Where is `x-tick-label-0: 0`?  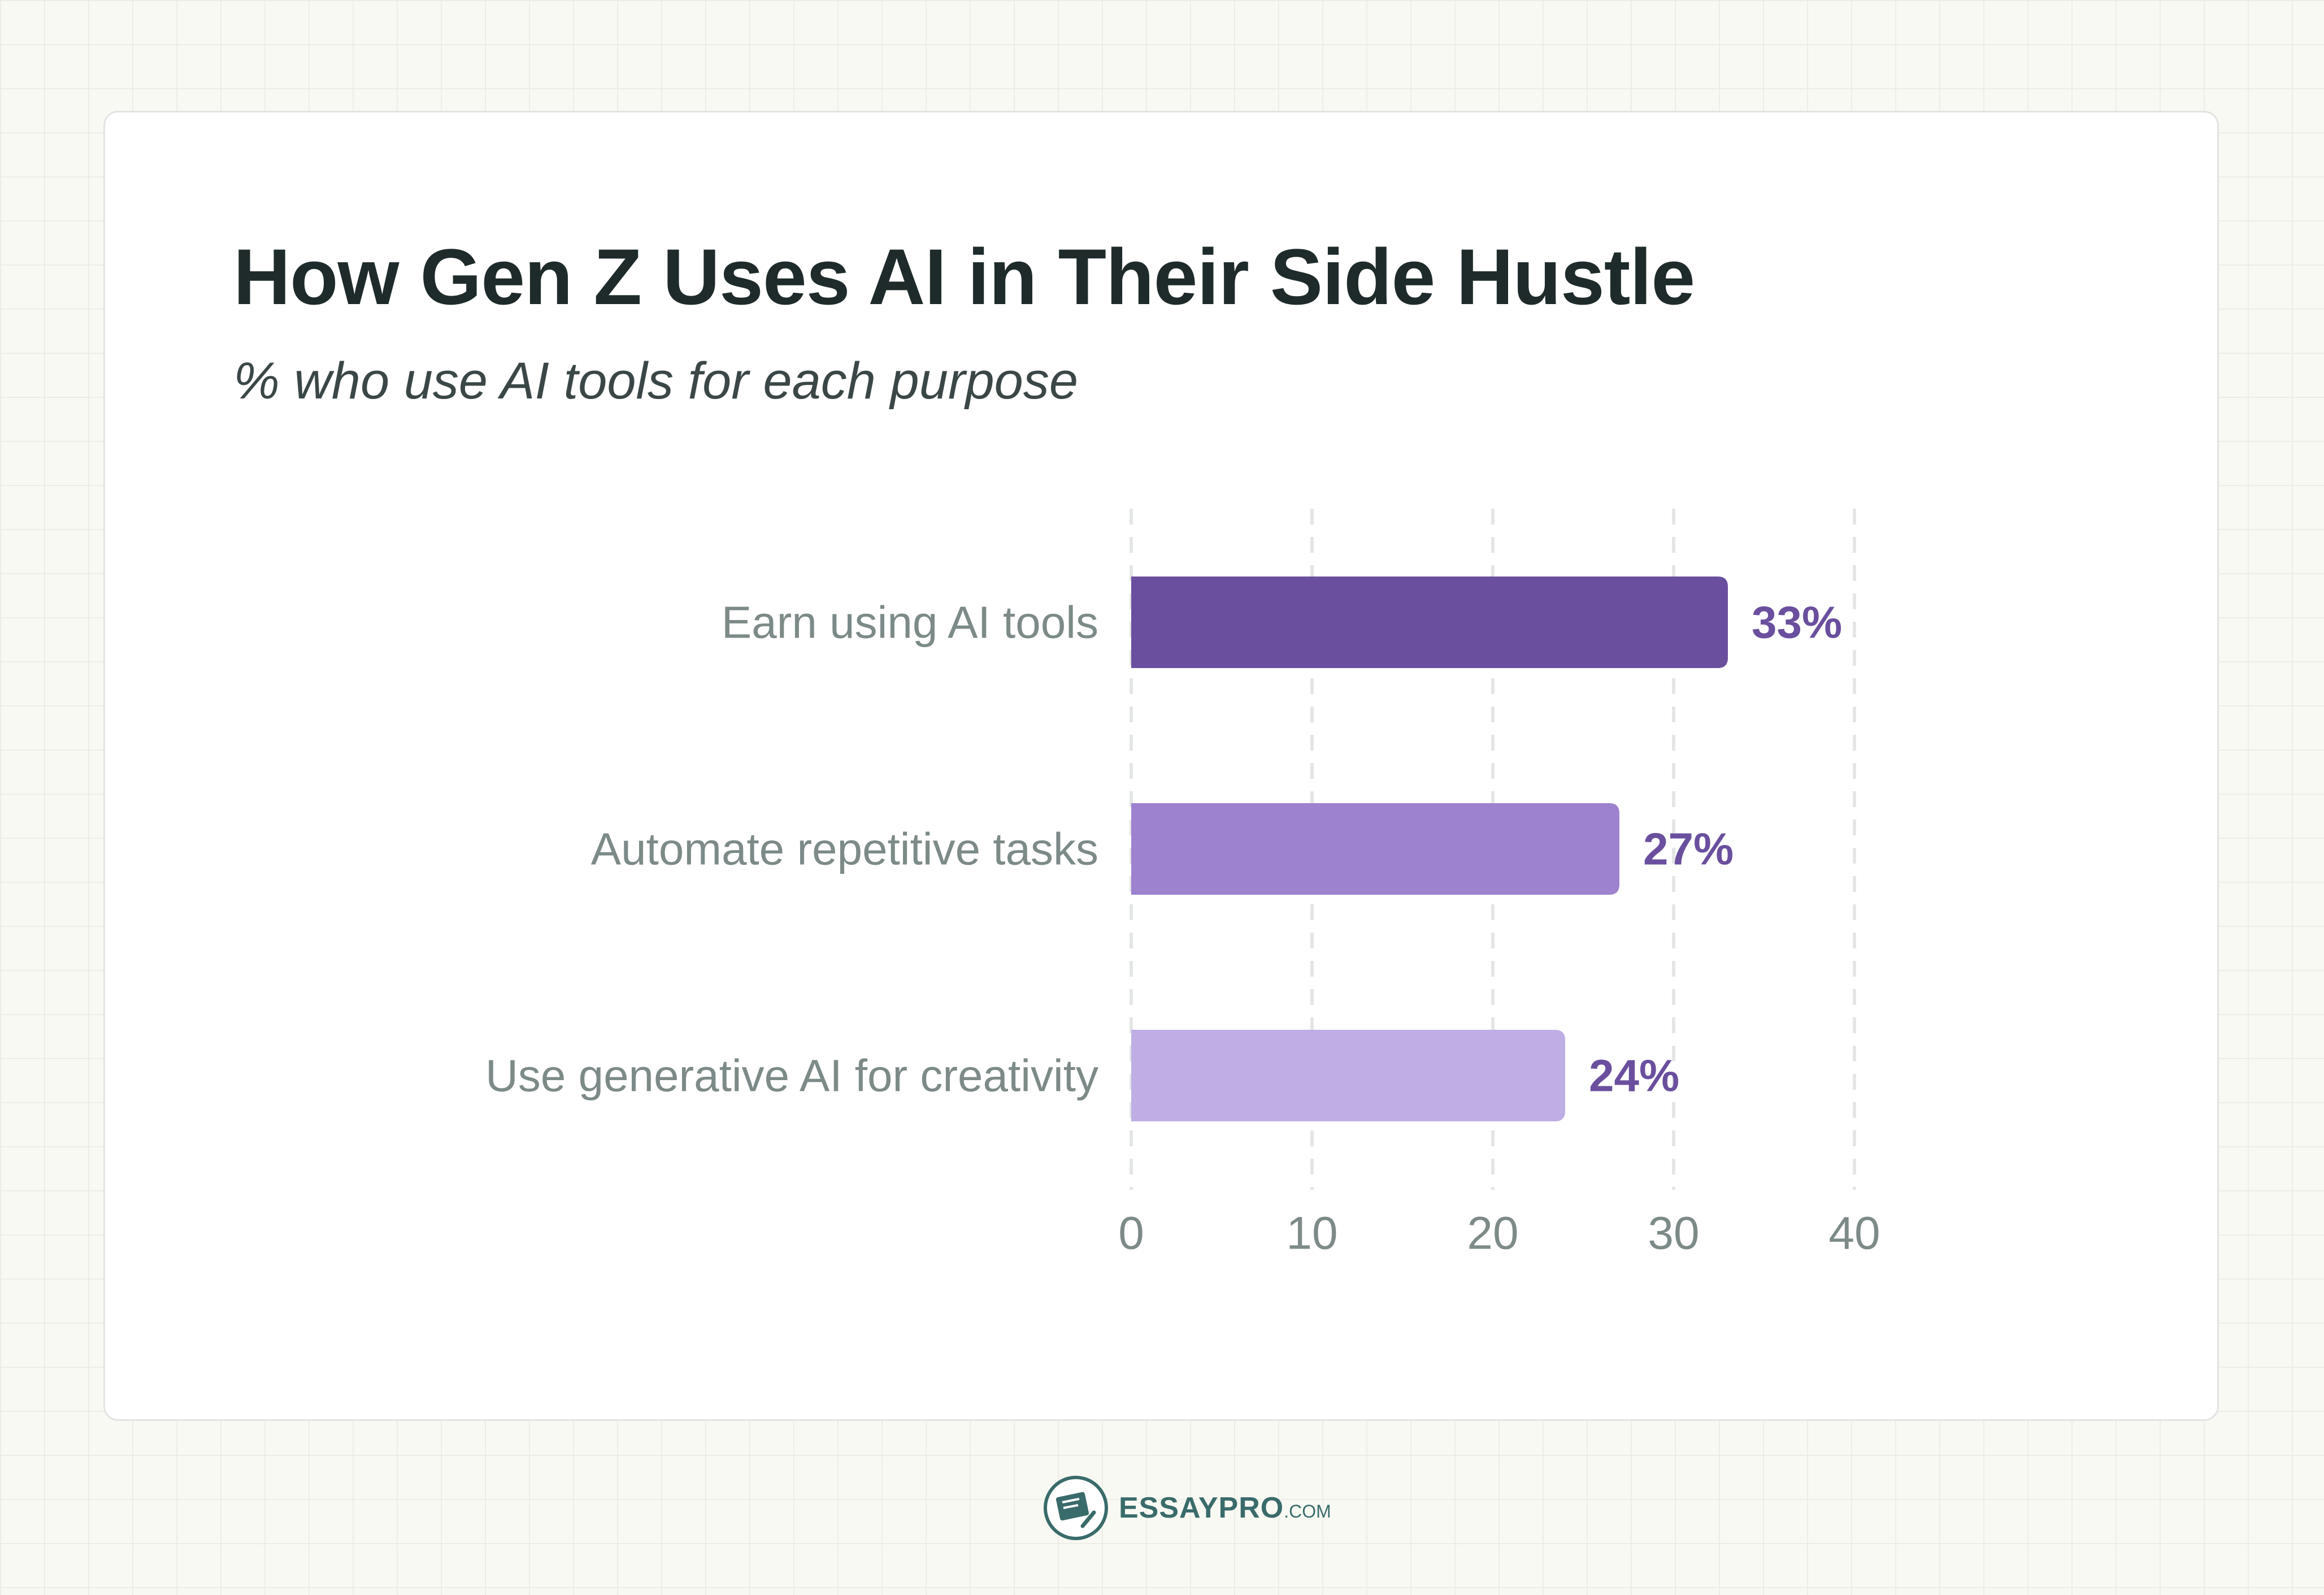 x-tick-label-0: 0 is located at coordinates (1131, 1233).